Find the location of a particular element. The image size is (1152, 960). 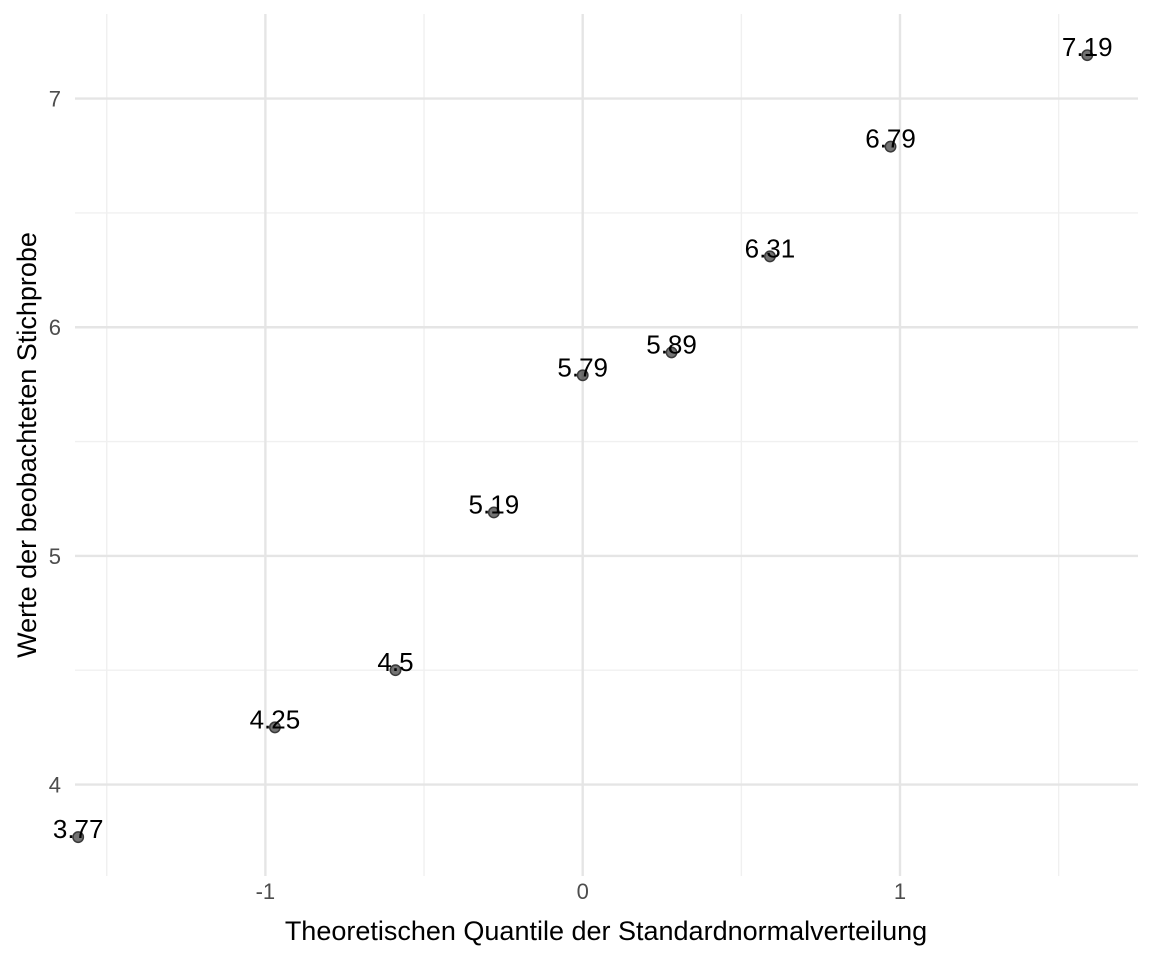

y-tick-label: 7 is located at coordinates (55, 99).